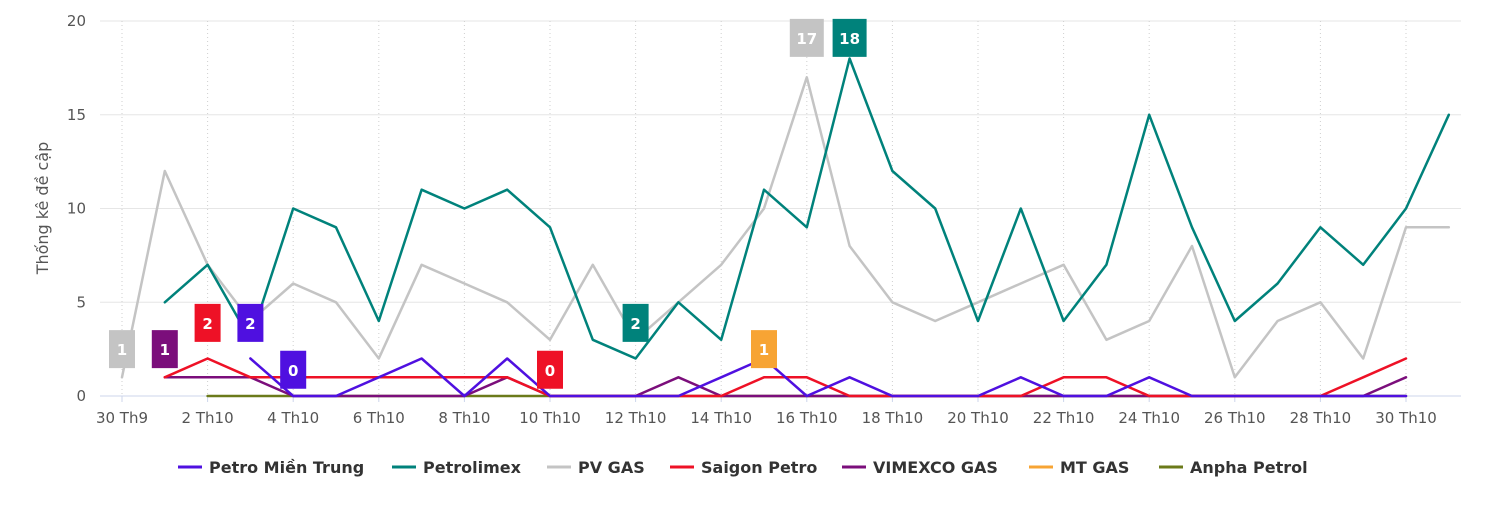 This screenshot has width=1503, height=508. I want to click on legend-item: Saigon Petro, so click(743, 467).